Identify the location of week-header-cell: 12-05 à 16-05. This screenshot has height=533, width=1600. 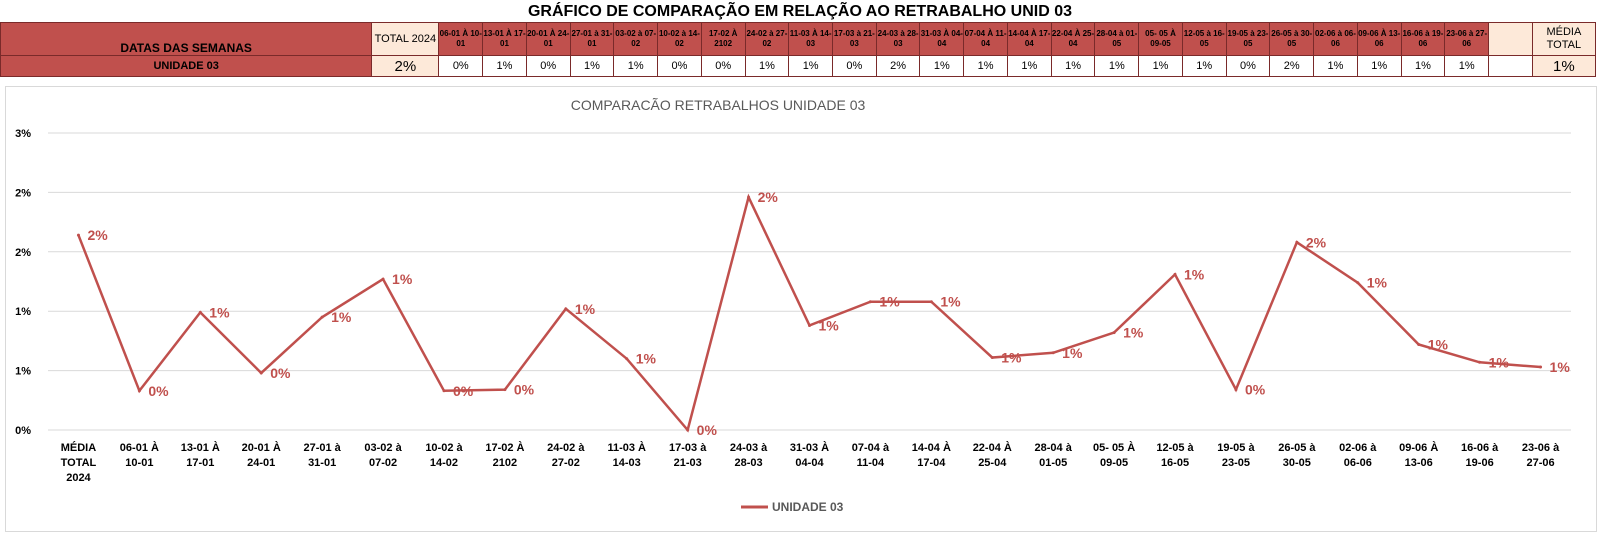
(1204, 39).